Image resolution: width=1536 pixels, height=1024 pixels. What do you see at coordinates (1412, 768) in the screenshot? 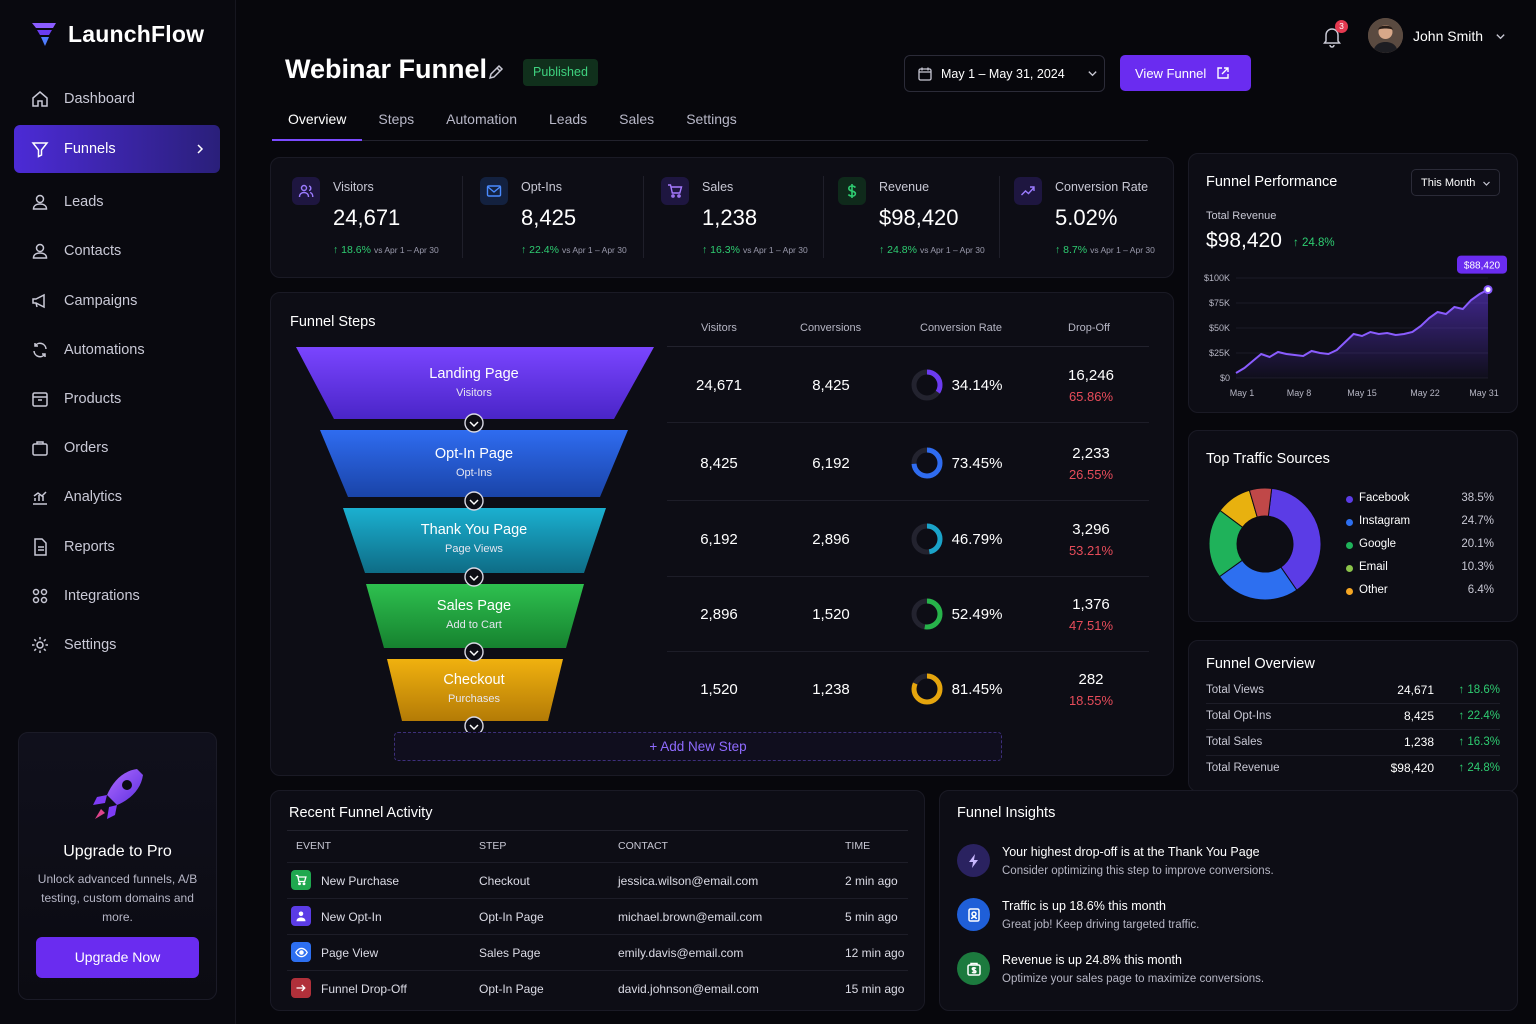
I see `overview-value: $98,420` at bounding box center [1412, 768].